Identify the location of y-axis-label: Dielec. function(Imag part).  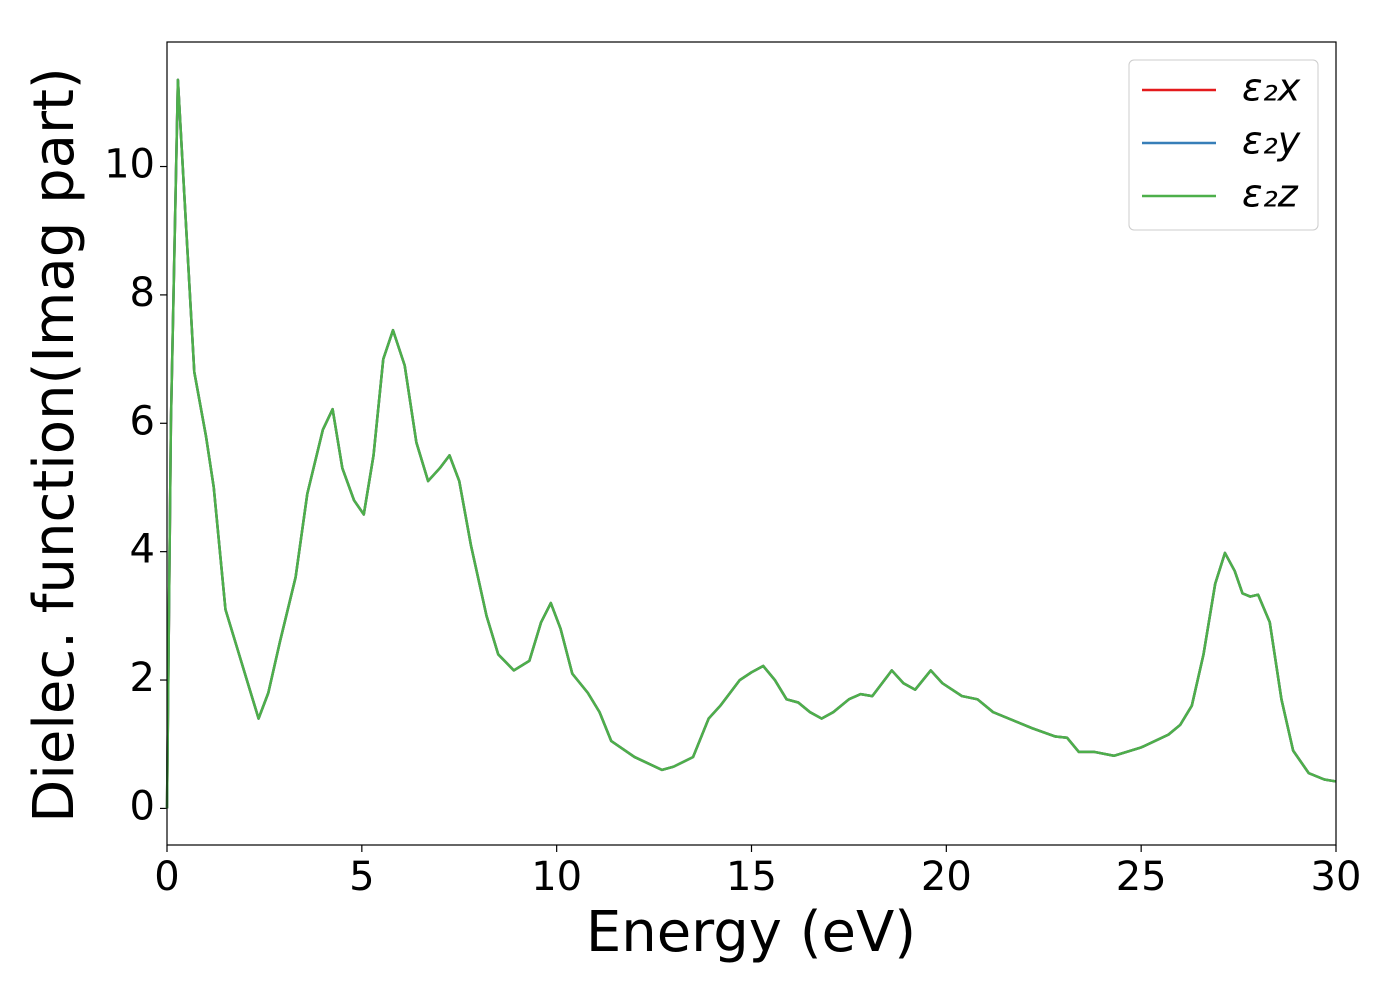
(54, 445).